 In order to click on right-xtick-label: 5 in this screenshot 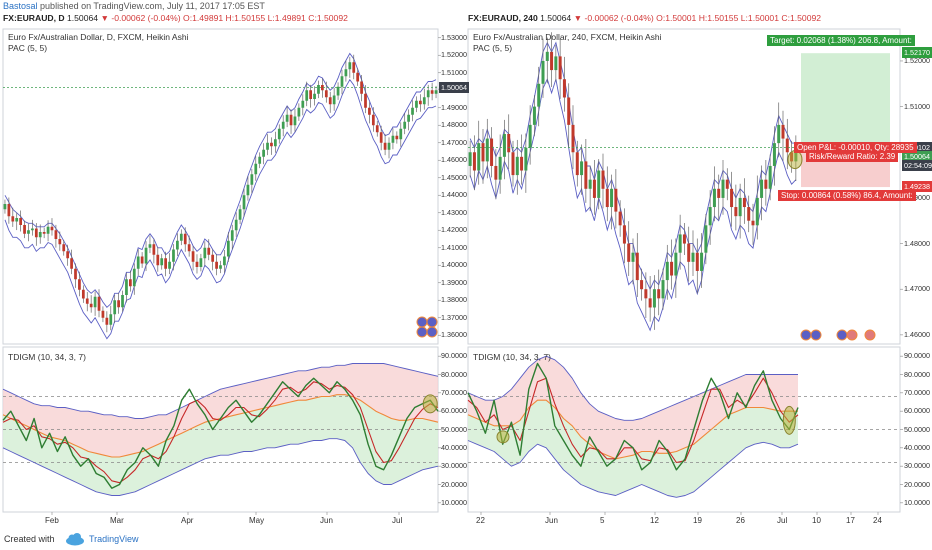, I will do `click(602, 520)`.